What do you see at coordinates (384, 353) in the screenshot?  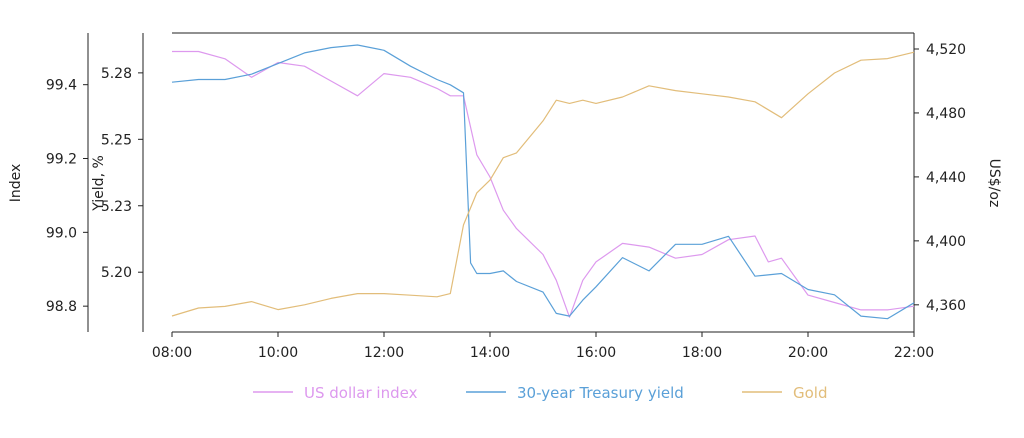 I see `x-tick-label-2: 12:00` at bounding box center [384, 353].